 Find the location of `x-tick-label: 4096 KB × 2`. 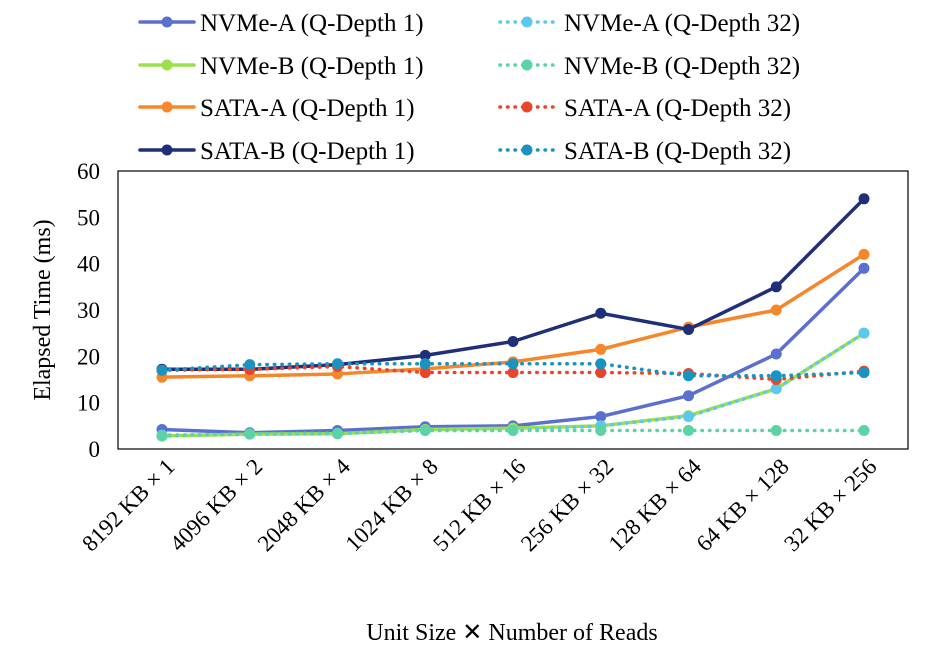

x-tick-label: 4096 KB × 2 is located at coordinates (216, 505).